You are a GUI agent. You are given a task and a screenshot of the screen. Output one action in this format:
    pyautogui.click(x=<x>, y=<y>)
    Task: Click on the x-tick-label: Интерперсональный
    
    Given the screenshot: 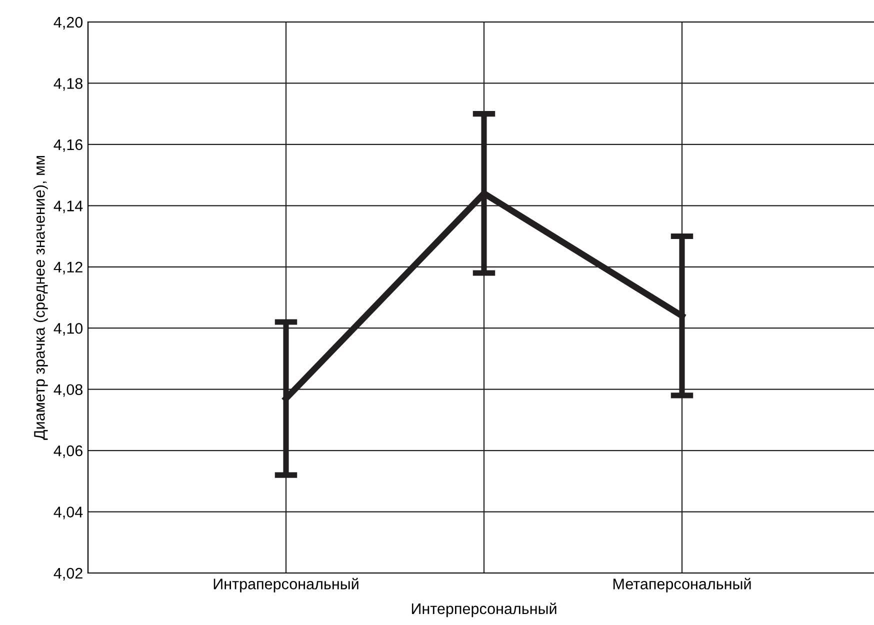 What is the action you would take?
    pyautogui.click(x=484, y=610)
    